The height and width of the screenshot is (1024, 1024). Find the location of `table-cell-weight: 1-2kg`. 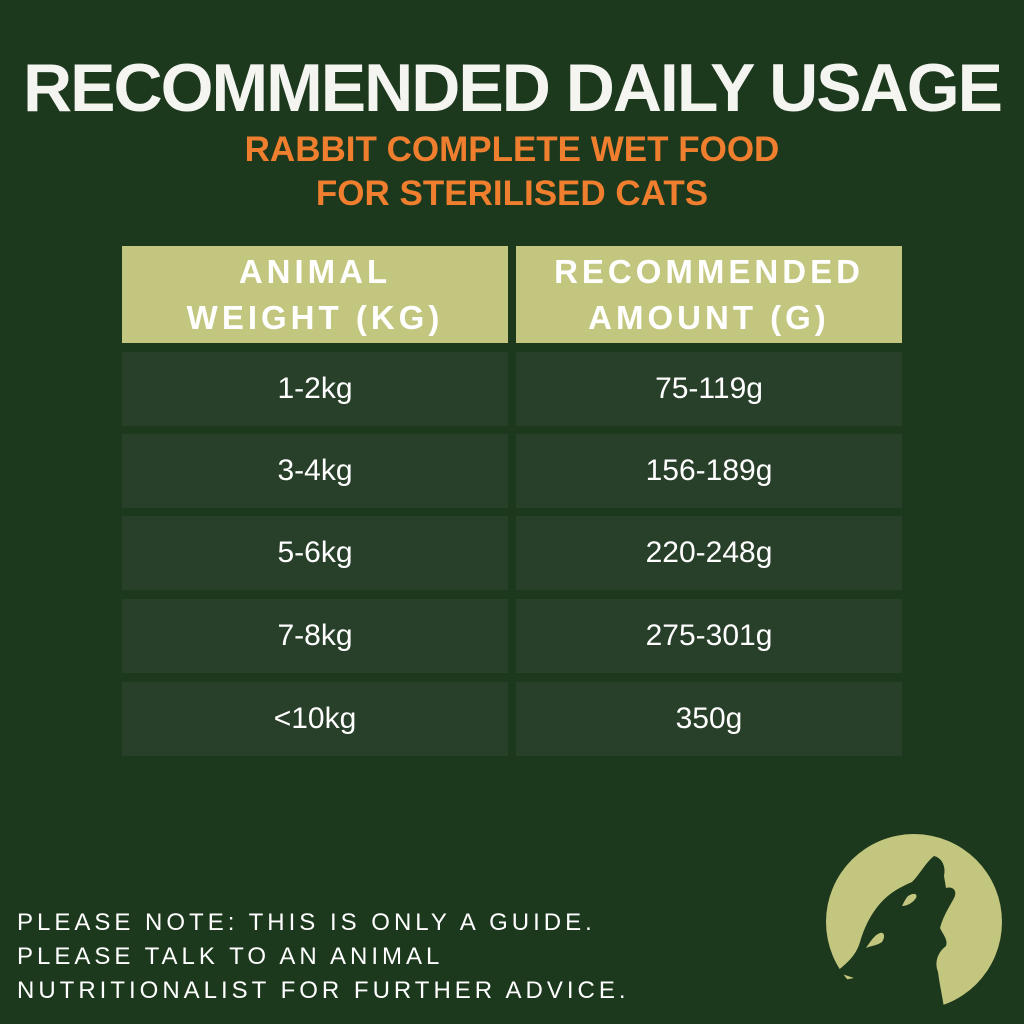

table-cell-weight: 1-2kg is located at coordinates (315, 389).